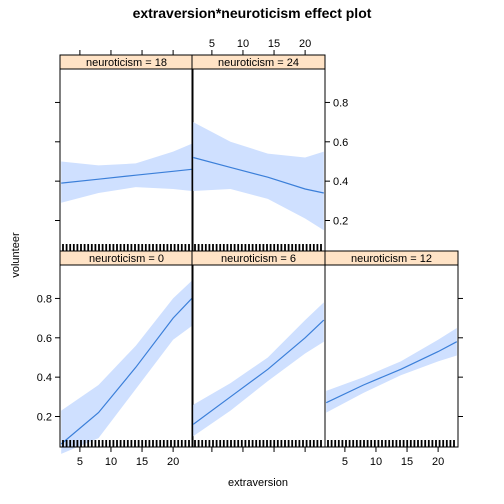  I want to click on panel-0: neuroticism = 0, so click(126, 352).